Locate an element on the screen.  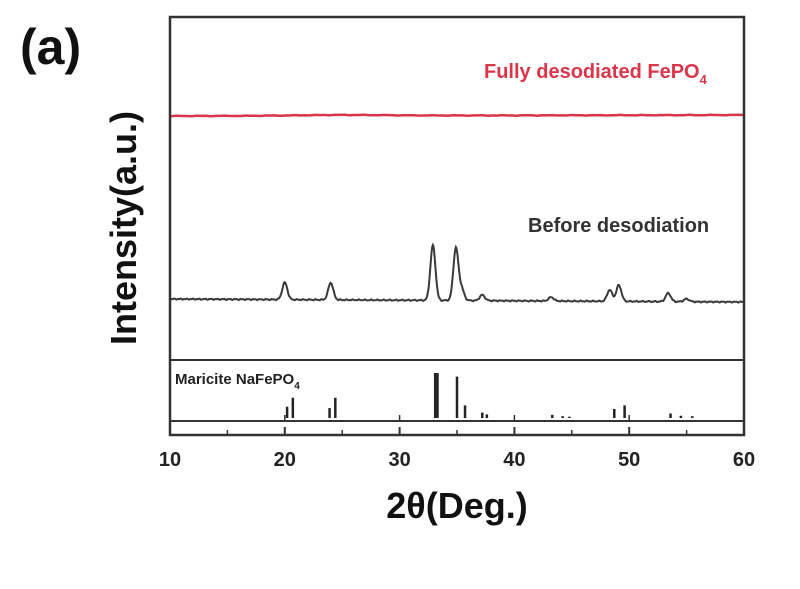
reference-bars-layer is located at coordinates (489, 395).